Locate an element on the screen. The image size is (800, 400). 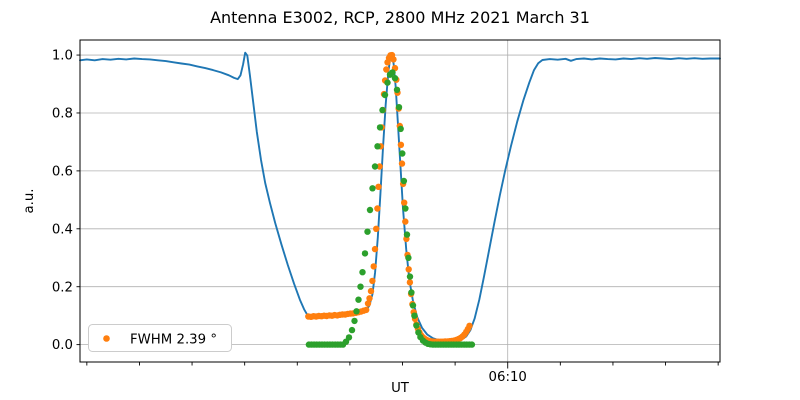
legend-label: FWHM 2.39 ° is located at coordinates (173, 339).